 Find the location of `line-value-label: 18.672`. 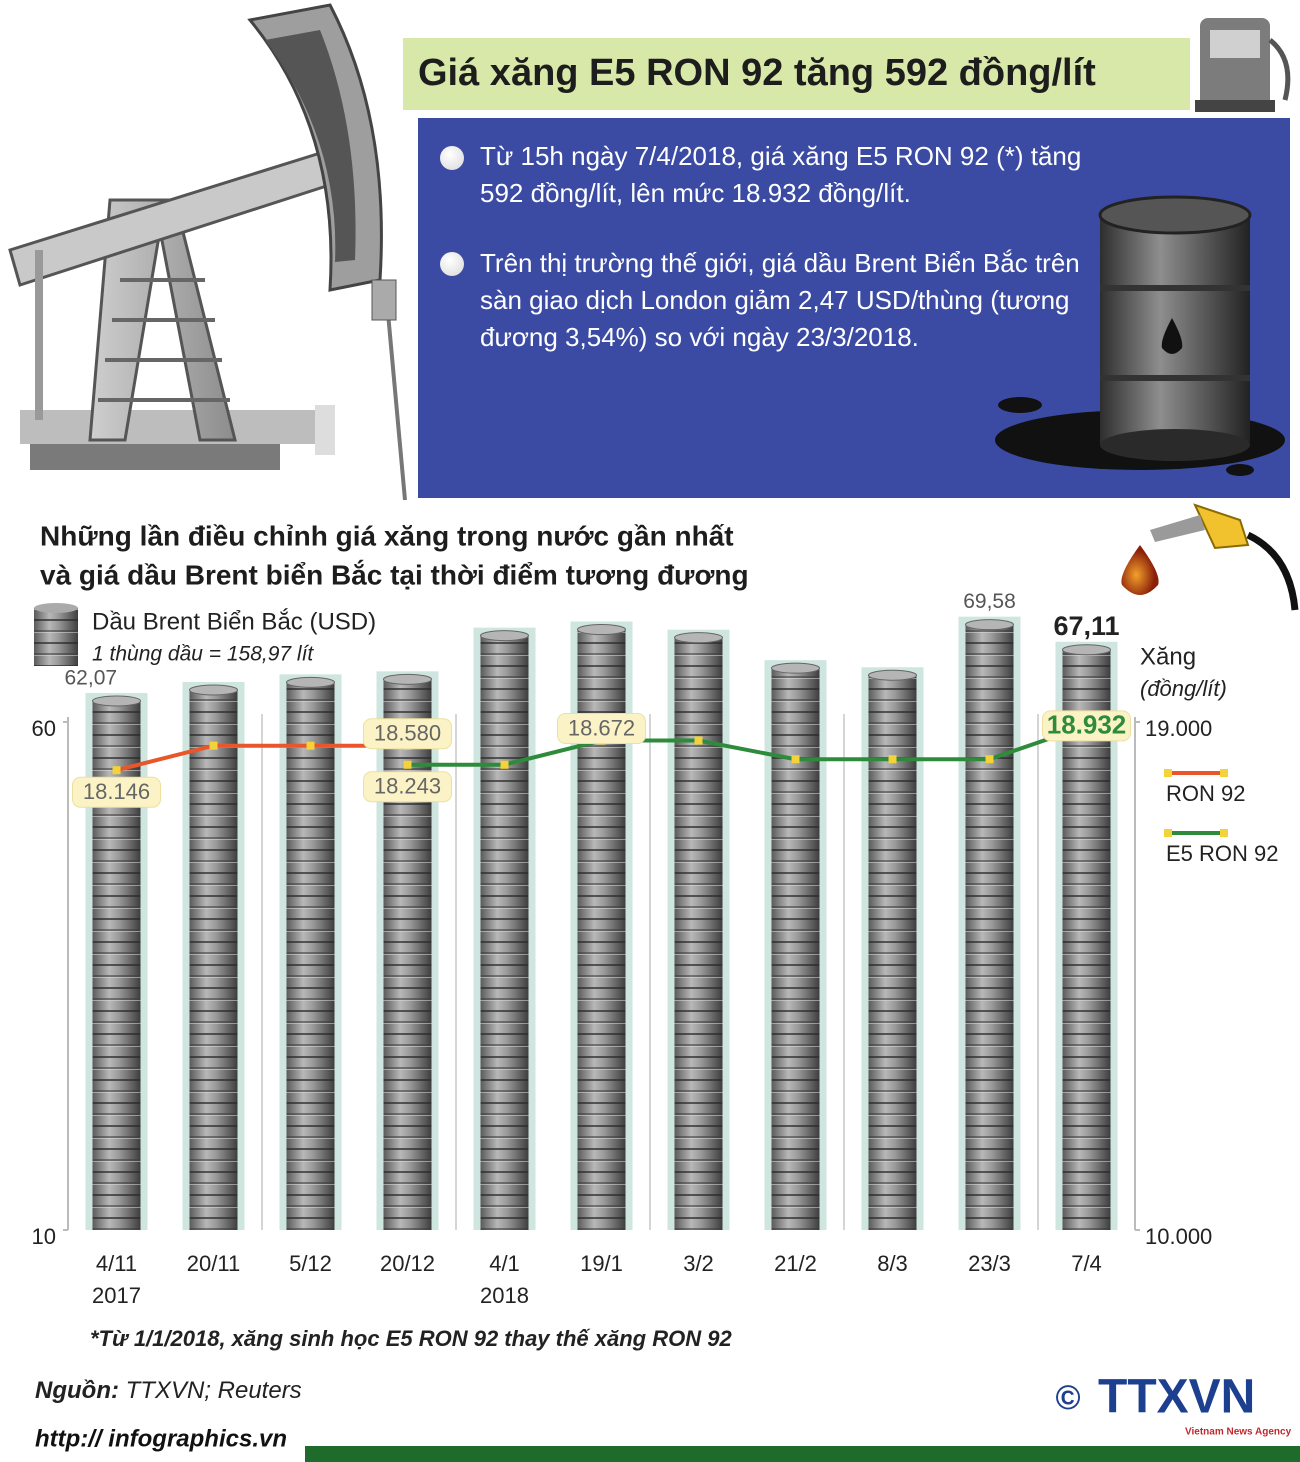

line-value-label: 18.672 is located at coordinates (601, 727).